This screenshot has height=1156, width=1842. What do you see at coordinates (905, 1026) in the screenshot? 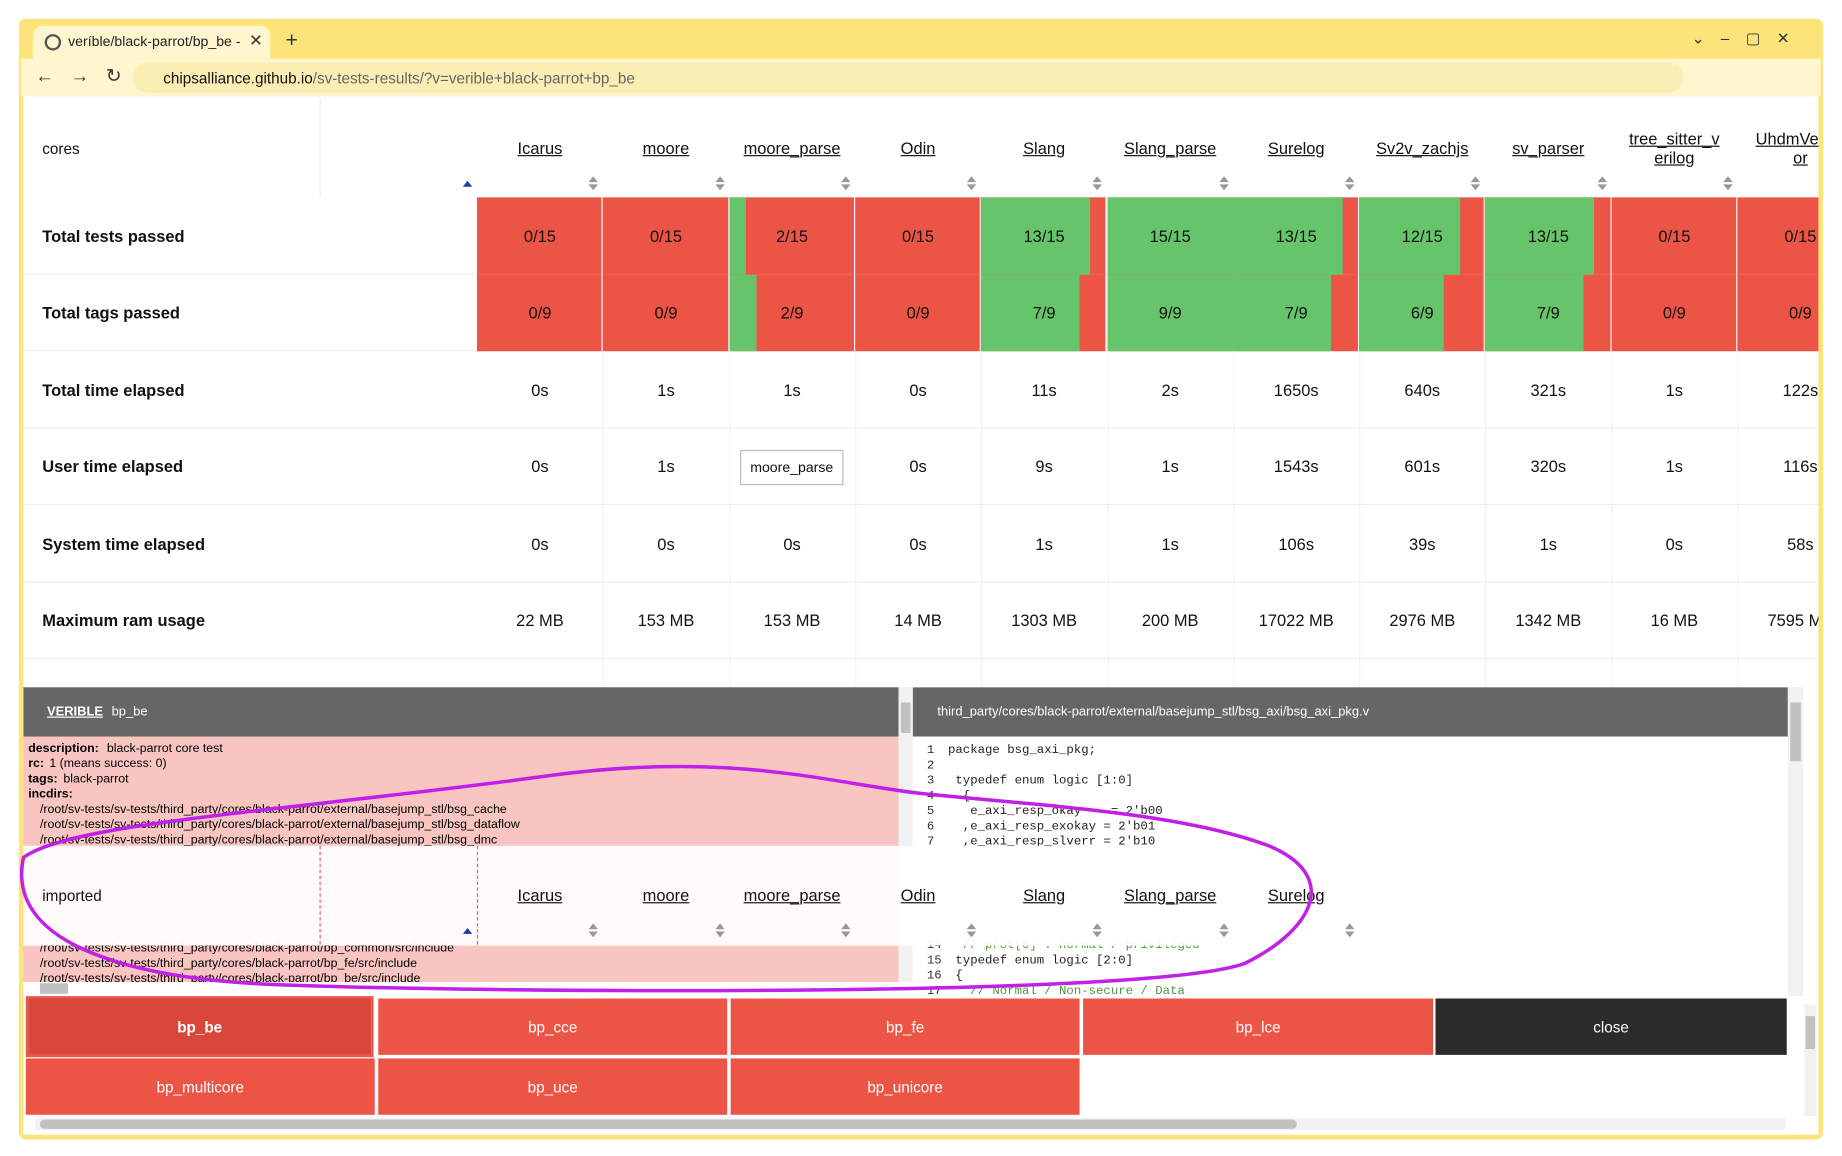
I see `nav-button: bp_fe` at bounding box center [905, 1026].